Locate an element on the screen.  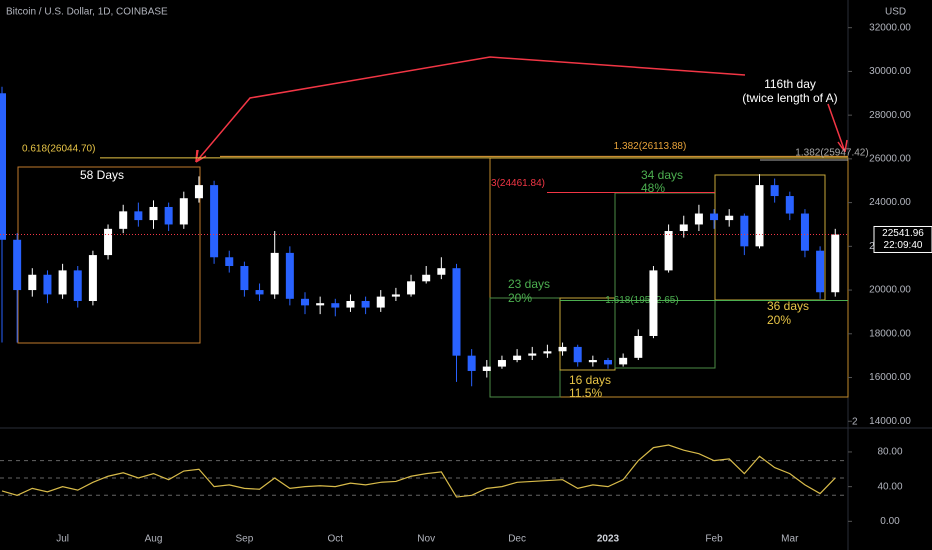
annotation: 11.5% is located at coordinates (585, 393).